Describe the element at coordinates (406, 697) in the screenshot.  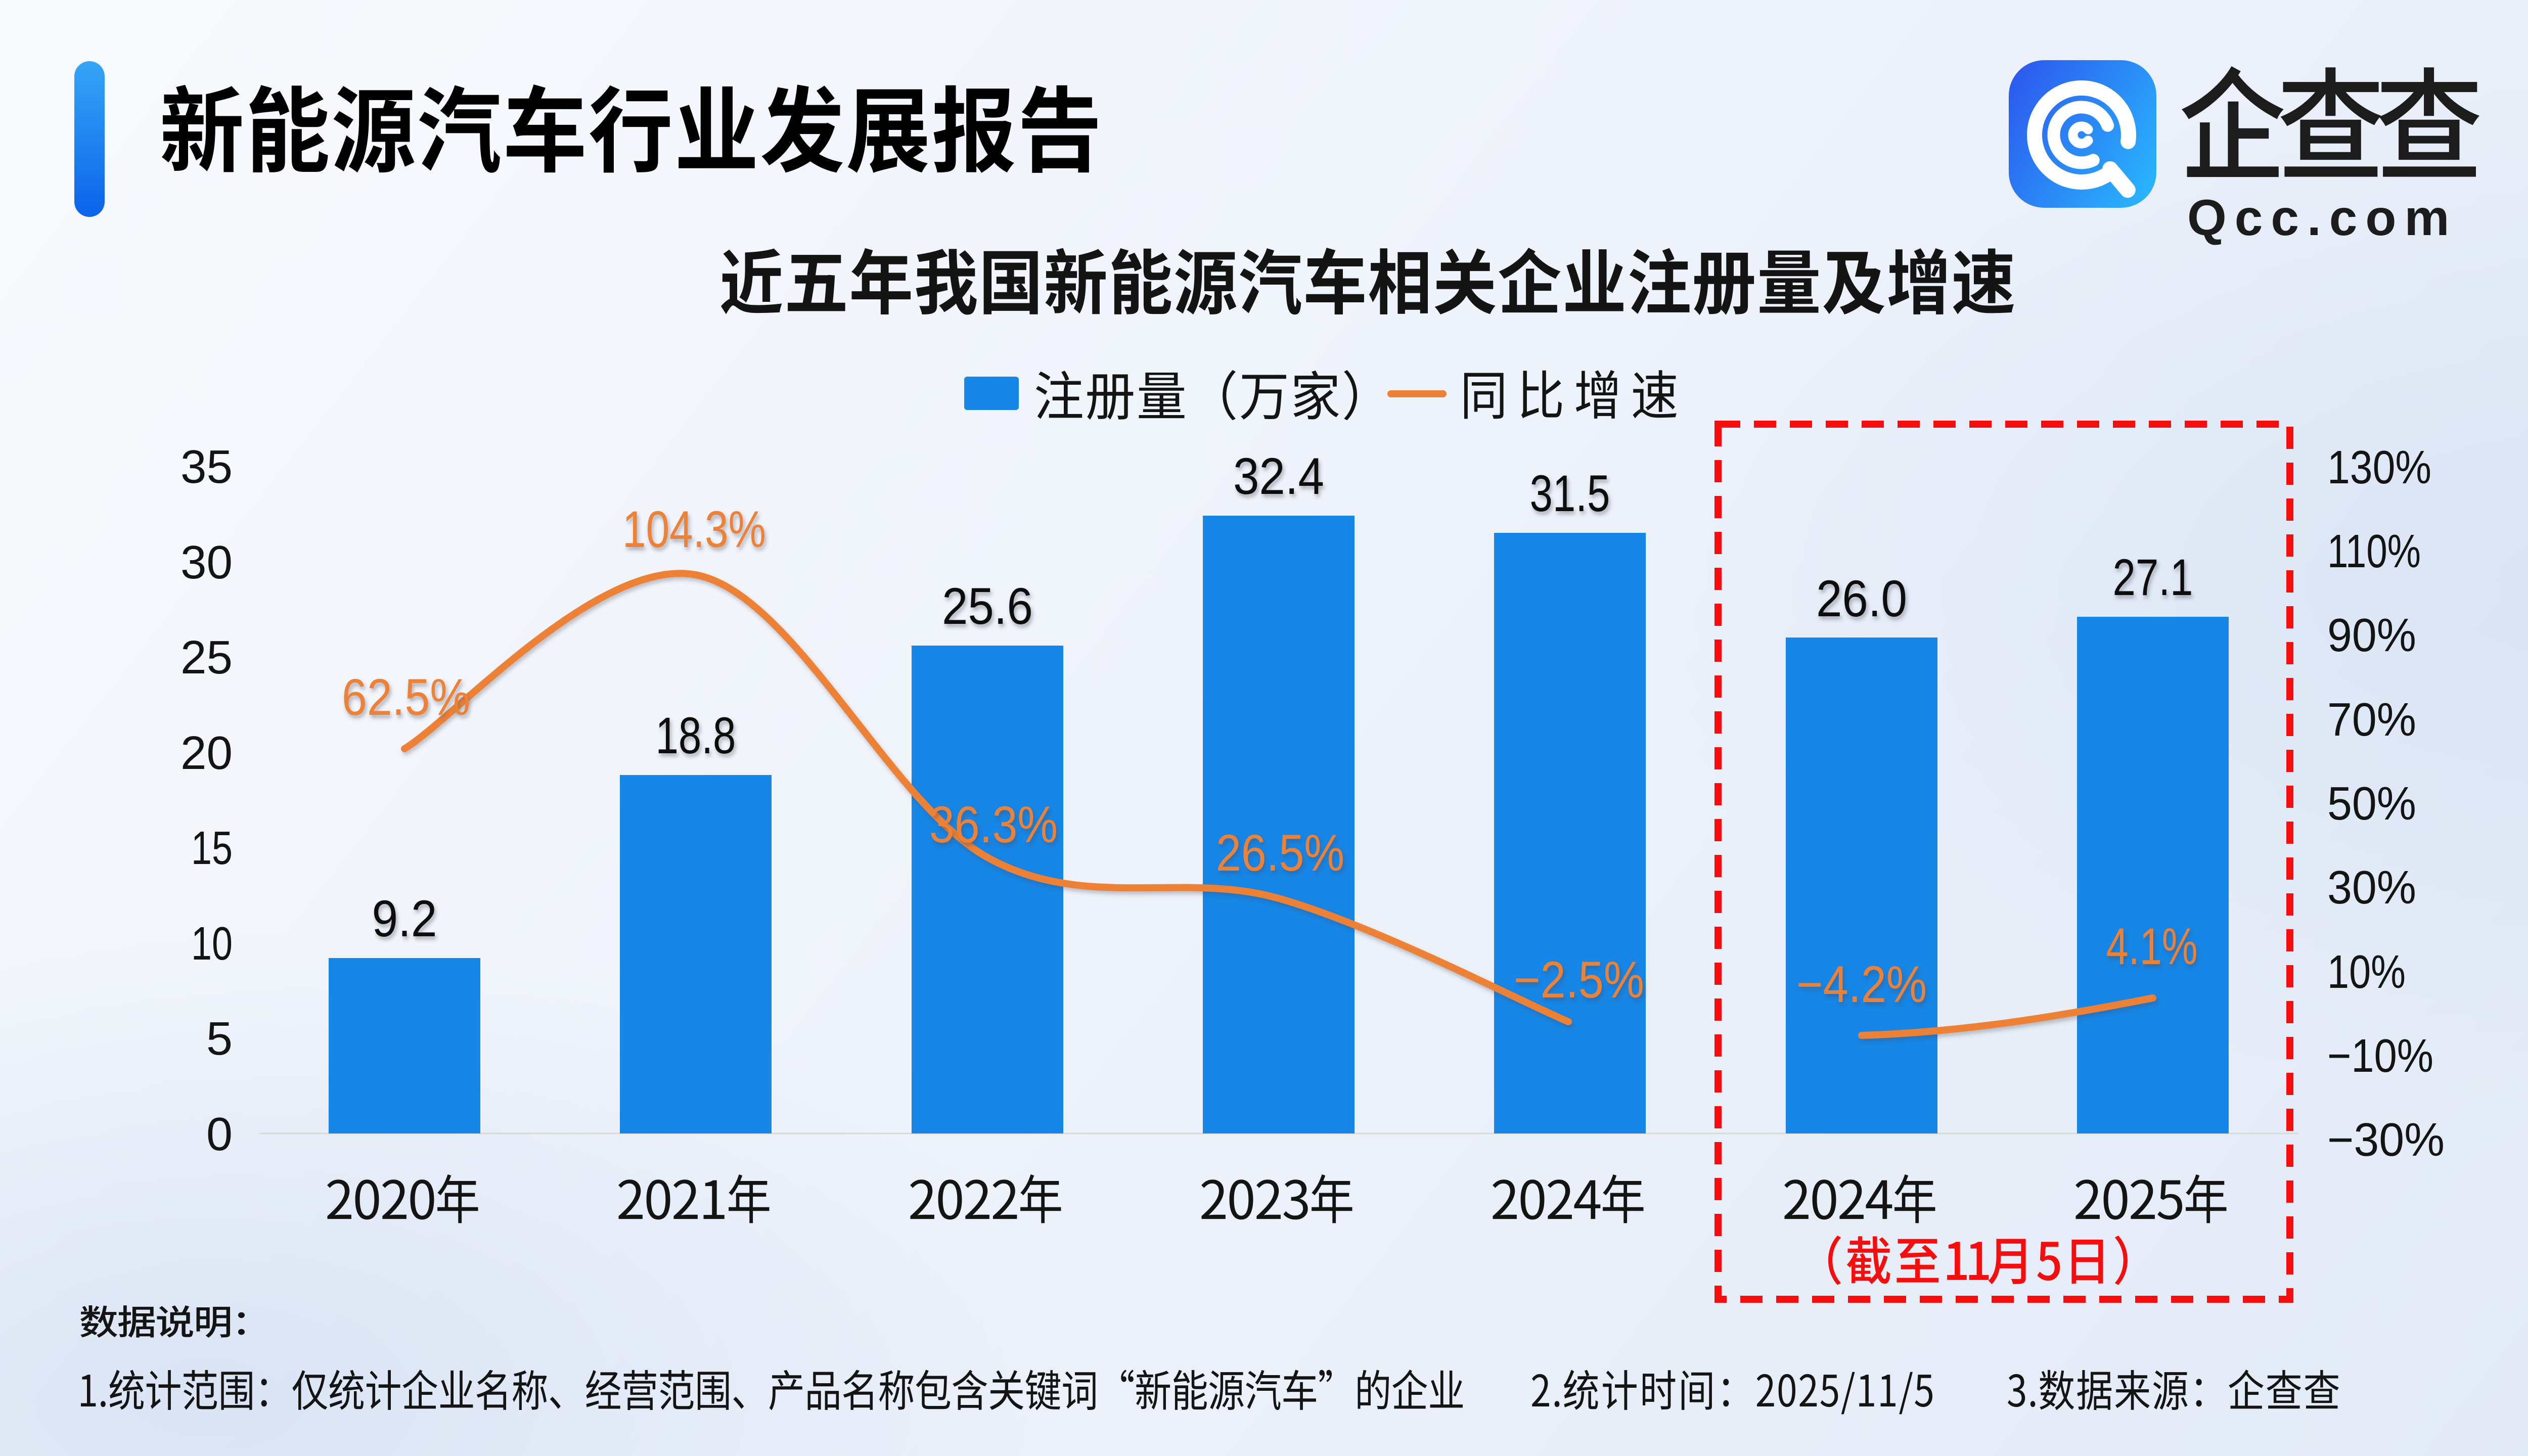
I see `svg-text: 62.5%` at that location.